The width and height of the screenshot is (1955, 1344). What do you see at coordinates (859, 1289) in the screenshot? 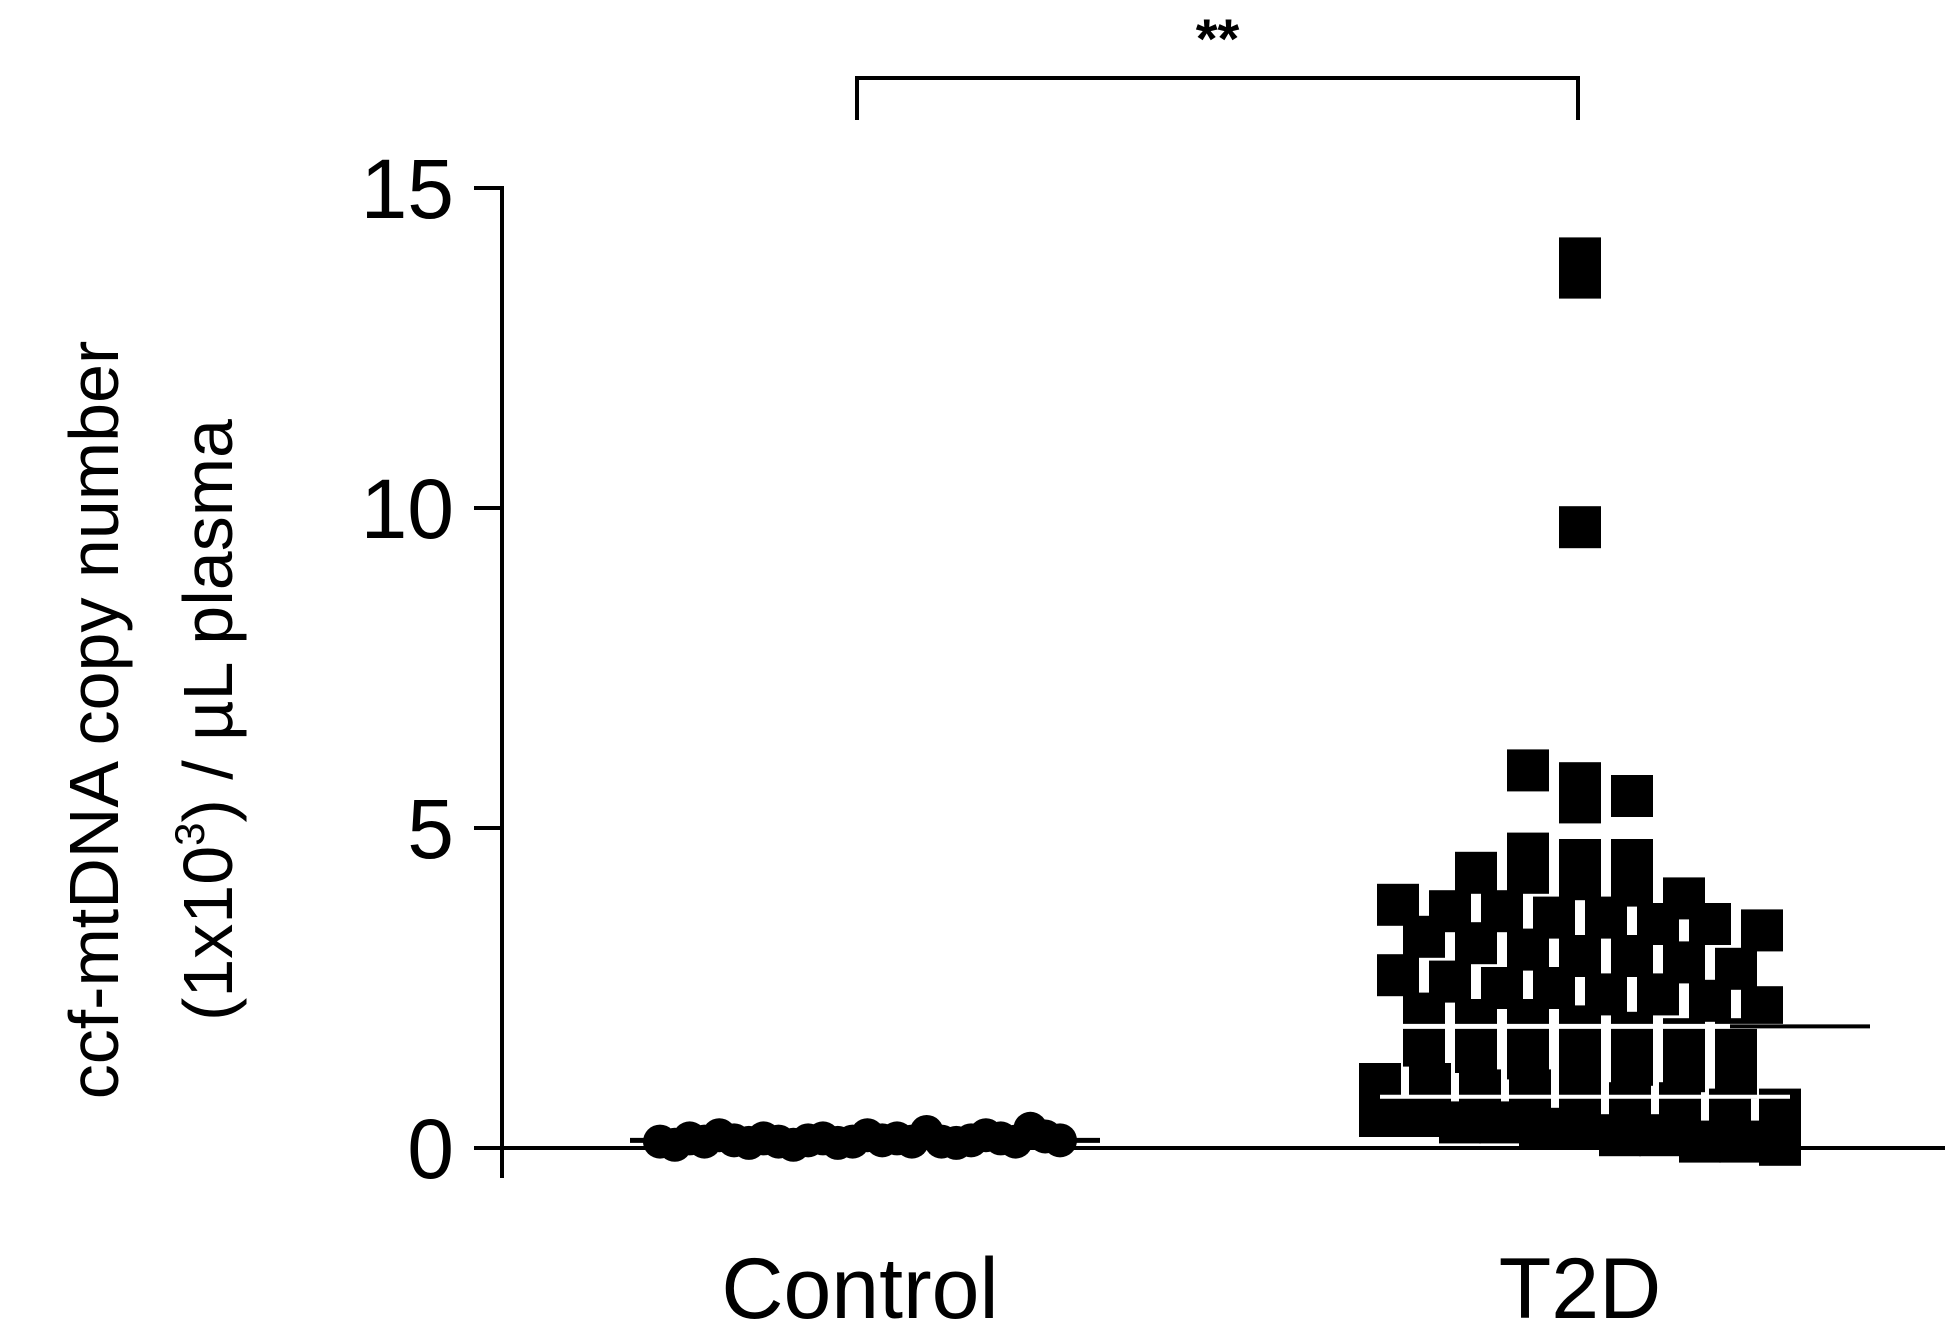
I see `x-category-label: Control` at bounding box center [859, 1289].